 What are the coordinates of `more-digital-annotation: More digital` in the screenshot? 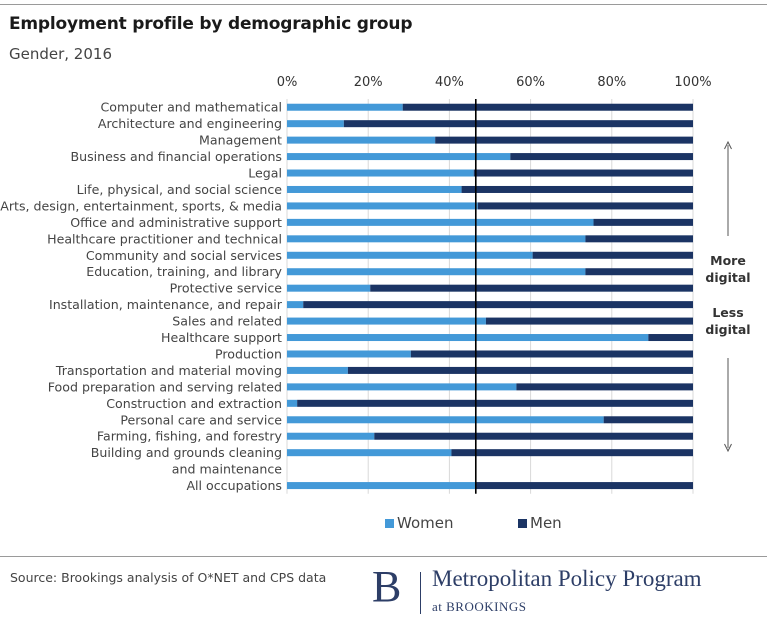 It's located at (728, 269).